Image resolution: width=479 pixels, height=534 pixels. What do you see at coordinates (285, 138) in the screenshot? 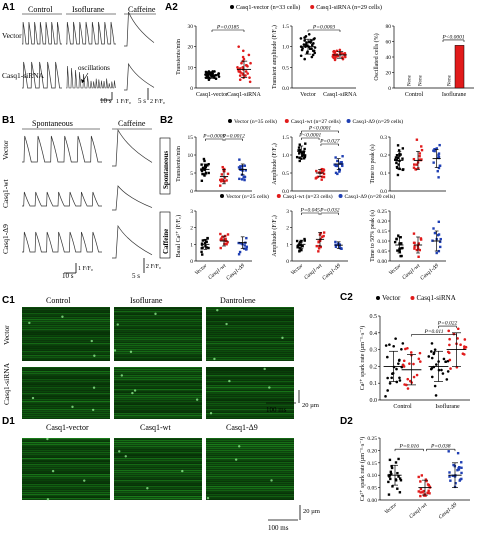
I see `y-tick-label: 1.5` at bounding box center [285, 138].